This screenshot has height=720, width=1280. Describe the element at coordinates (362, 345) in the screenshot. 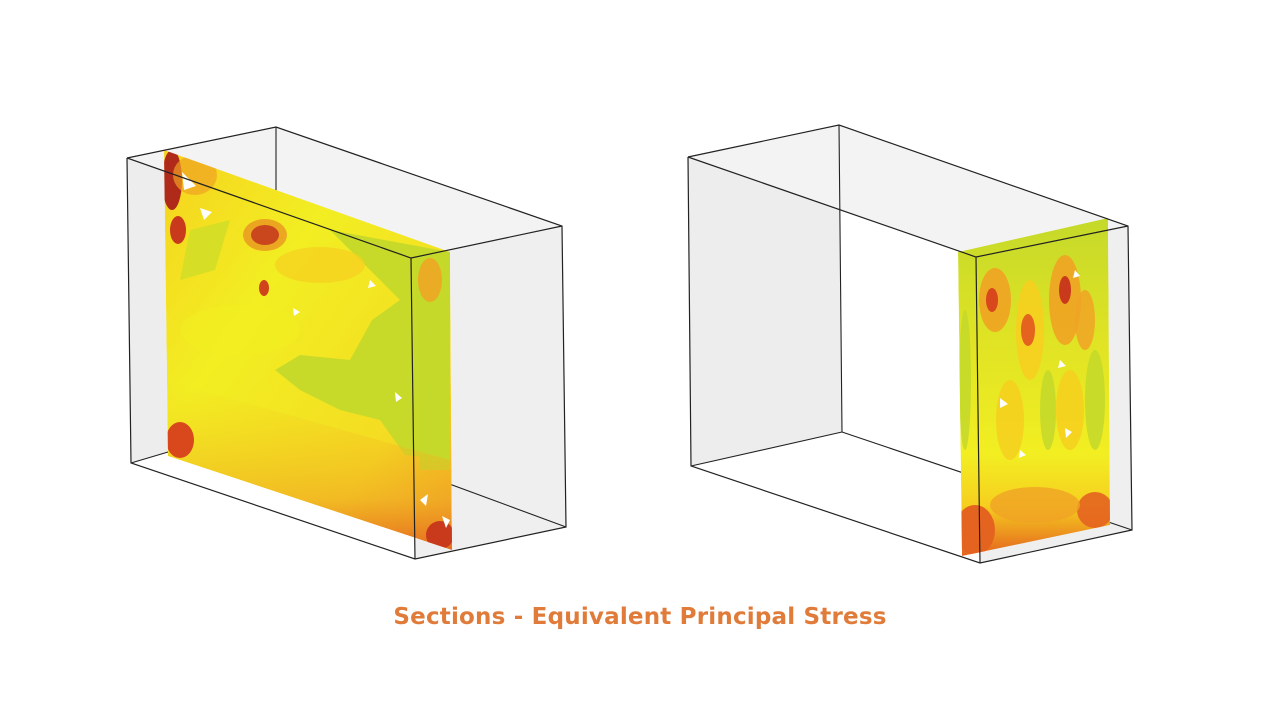

I see `left-low-stress-zone` at that location.